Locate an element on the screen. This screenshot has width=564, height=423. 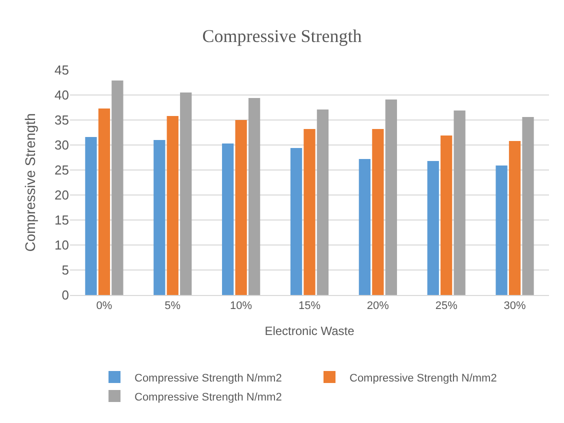
y-tick-label: 15 is located at coordinates (61, 220).